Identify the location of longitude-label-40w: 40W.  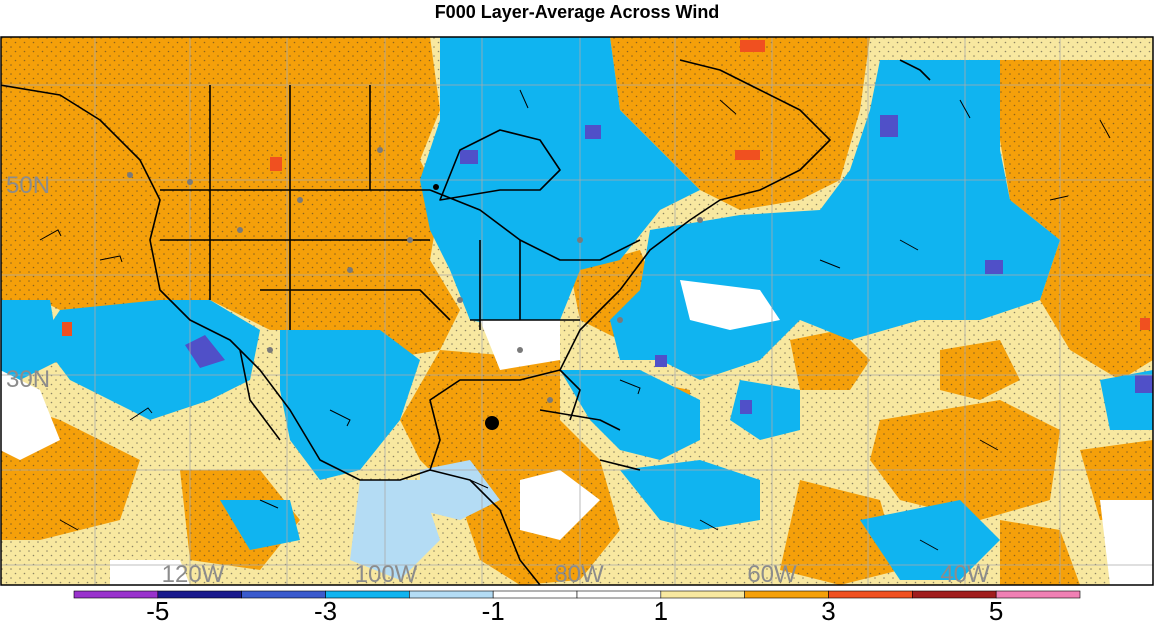
(965, 574).